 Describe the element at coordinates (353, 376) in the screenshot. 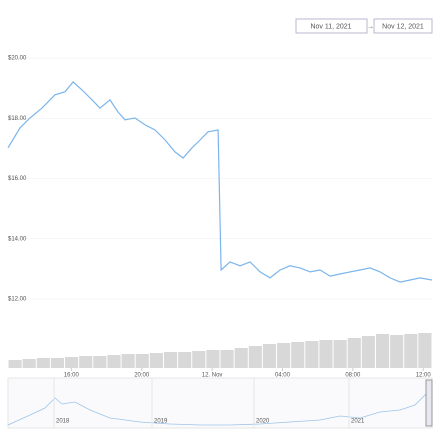

I see `x-tick-label: 08:00` at that location.